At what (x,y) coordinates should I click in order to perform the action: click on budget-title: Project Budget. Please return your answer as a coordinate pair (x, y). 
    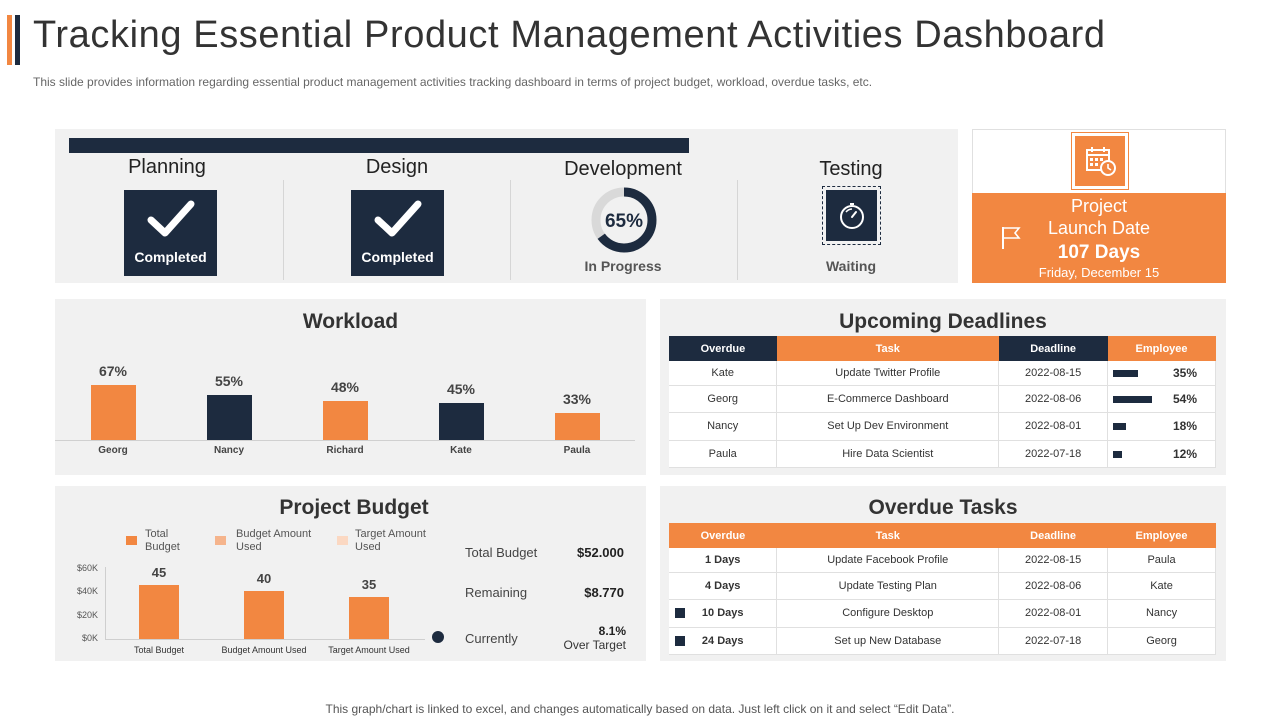
    Looking at the image, I should click on (354, 507).